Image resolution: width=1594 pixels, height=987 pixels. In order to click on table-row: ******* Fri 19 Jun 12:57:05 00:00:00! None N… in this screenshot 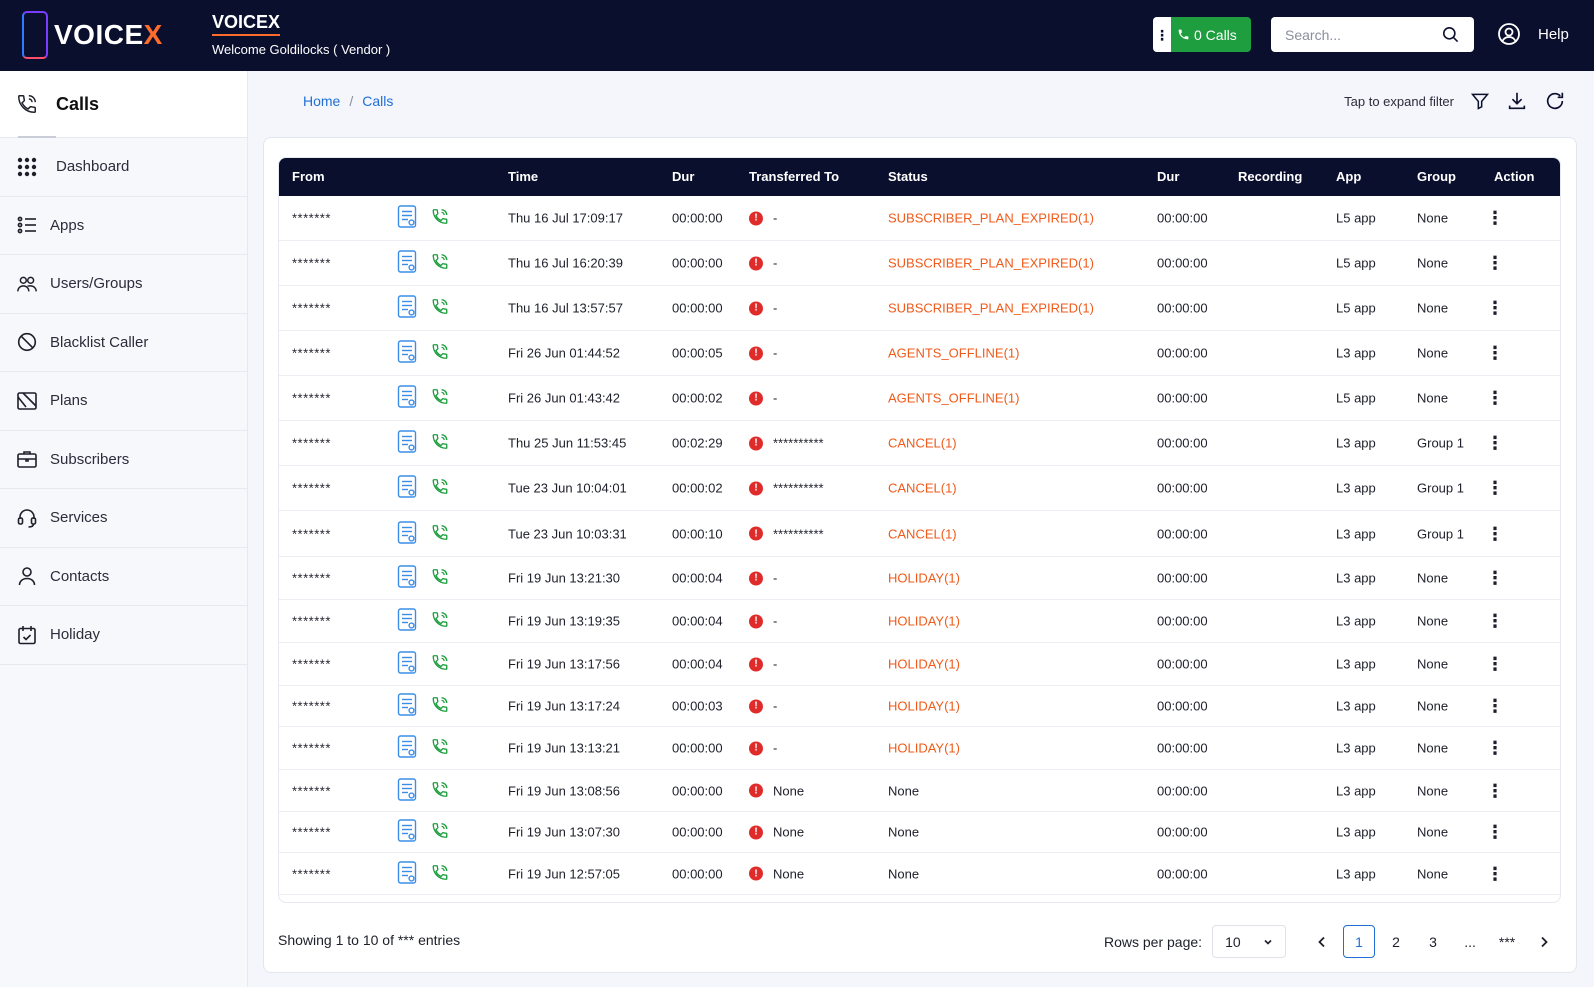, I will do `click(919, 874)`.